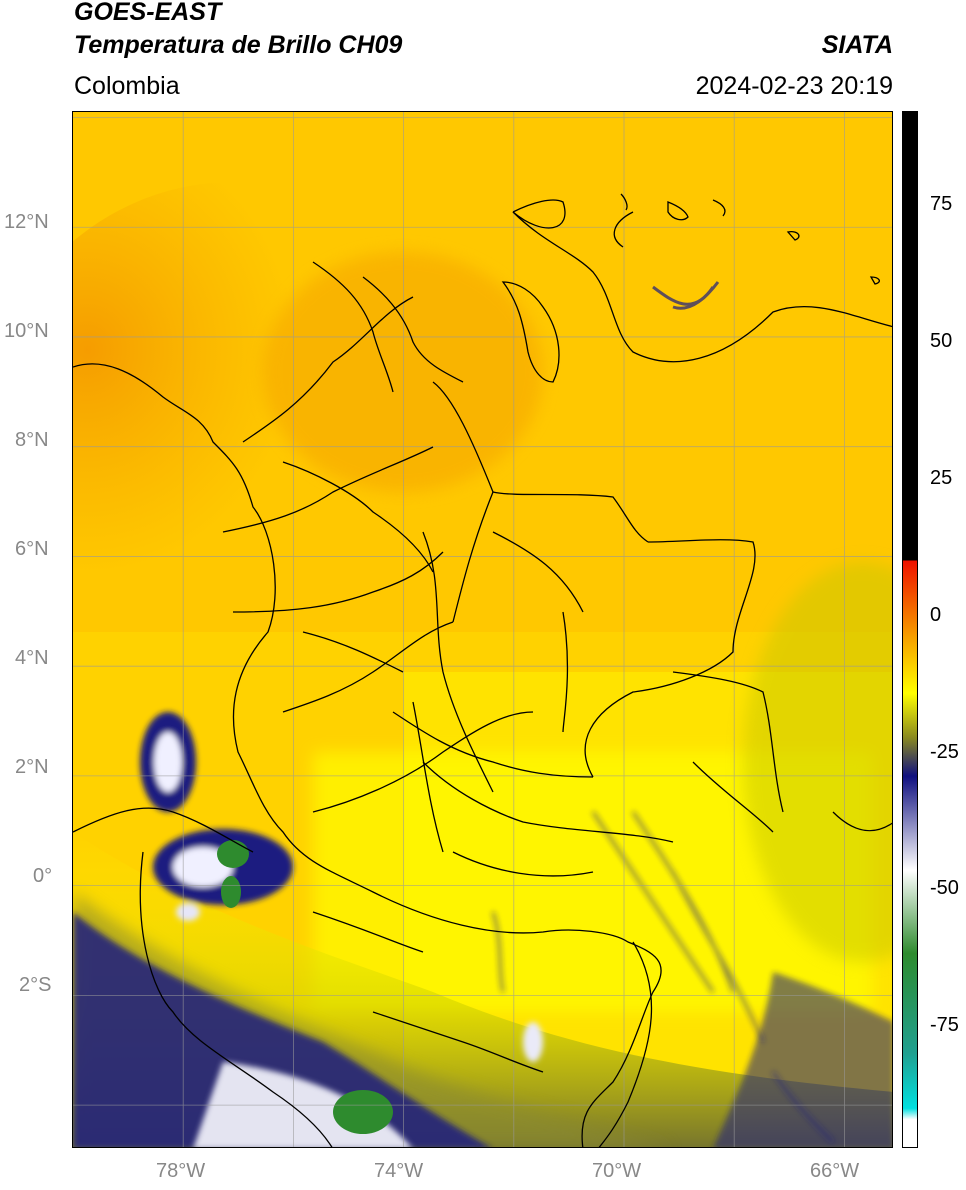  What do you see at coordinates (32, 440) in the screenshot?
I see `lat-tick-8n: 8°N` at bounding box center [32, 440].